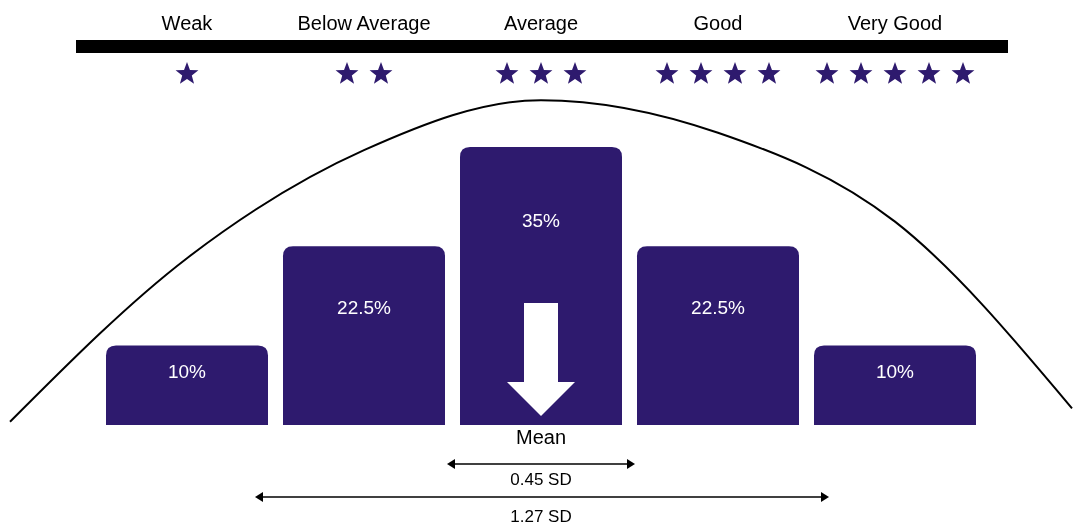 The image size is (1074, 526). What do you see at coordinates (541, 480) in the screenshot?
I see `text: 0.45 SD` at bounding box center [541, 480].